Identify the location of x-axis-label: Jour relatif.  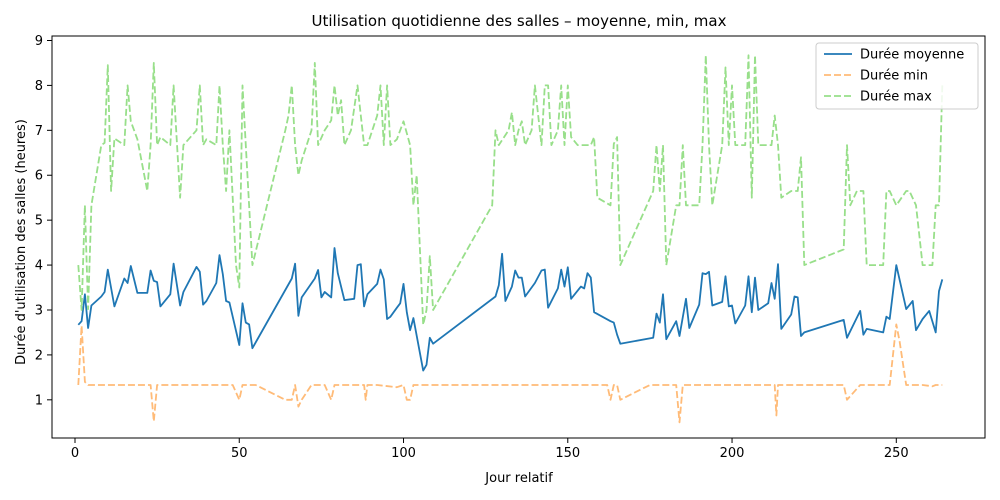
(518, 478).